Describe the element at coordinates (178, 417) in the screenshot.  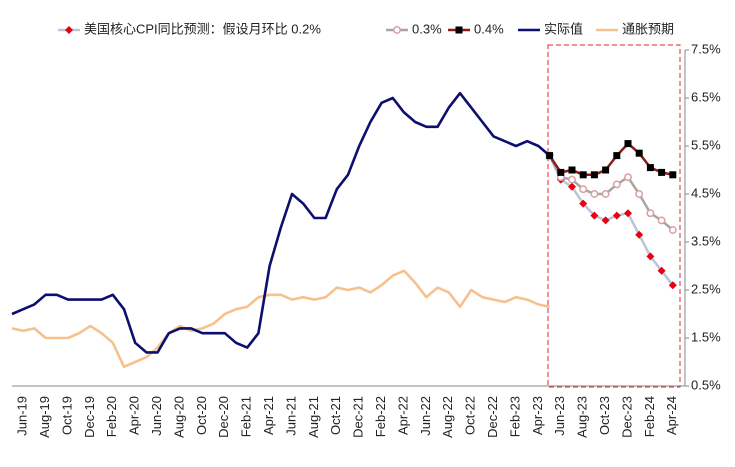
I see `x-tick-label: Aug-20` at that location.